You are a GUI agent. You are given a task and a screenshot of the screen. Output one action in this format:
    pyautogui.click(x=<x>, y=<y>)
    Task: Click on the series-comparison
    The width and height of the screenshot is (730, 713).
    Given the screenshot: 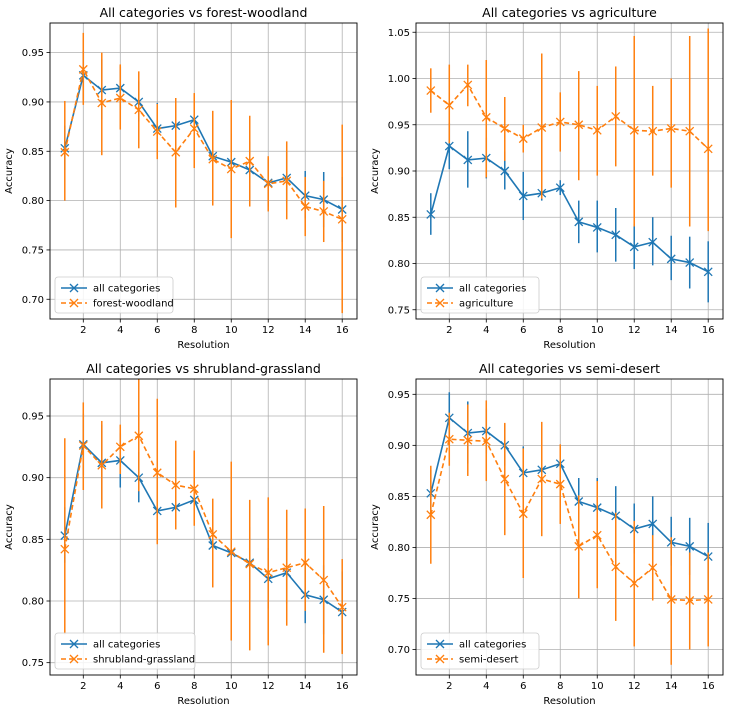 What is the action you would take?
    pyautogui.click(x=569, y=130)
    